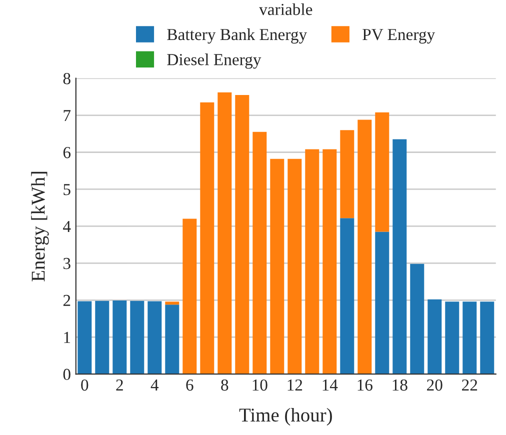 The width and height of the screenshot is (506, 435). What do you see at coordinates (400, 385) in the screenshot?
I see `x-tick-label: 18` at bounding box center [400, 385].